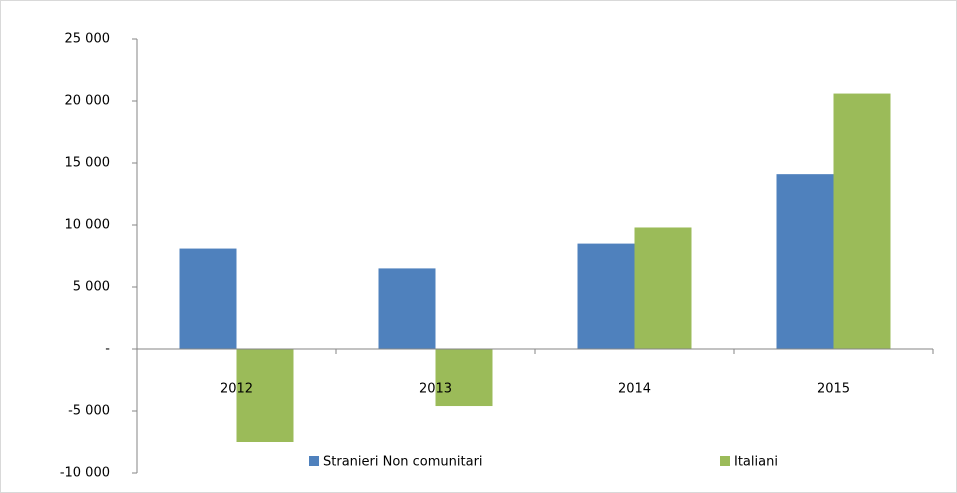 The height and width of the screenshot is (493, 957). I want to click on x-tick-label: 2015, so click(833, 389).